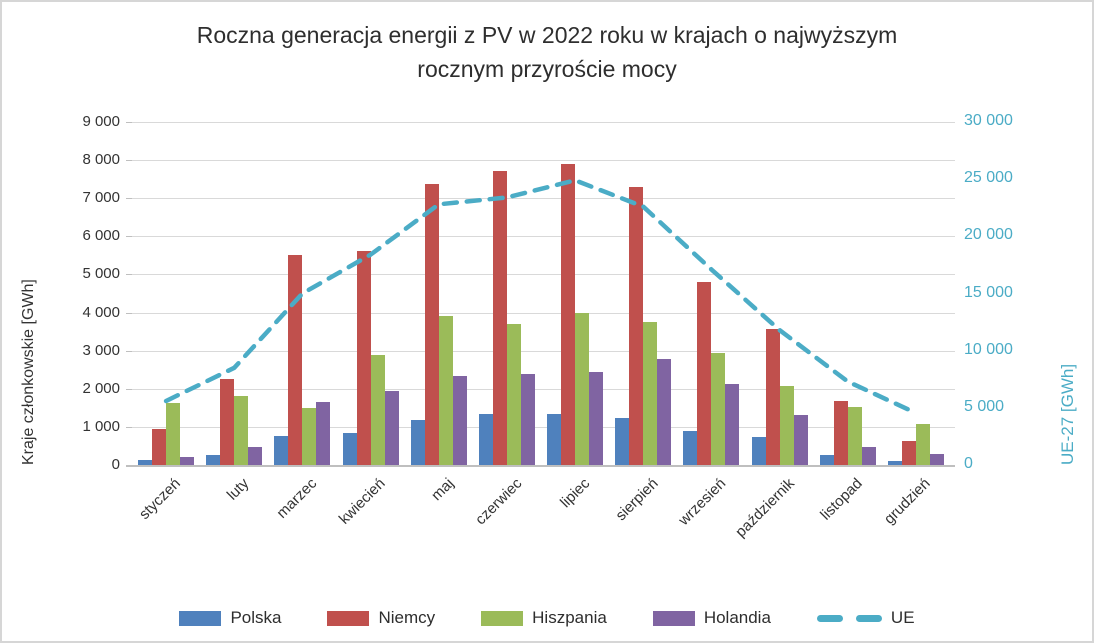  What do you see at coordinates (622, 441) in the screenshot?
I see `bar-polska-sierpień` at bounding box center [622, 441].